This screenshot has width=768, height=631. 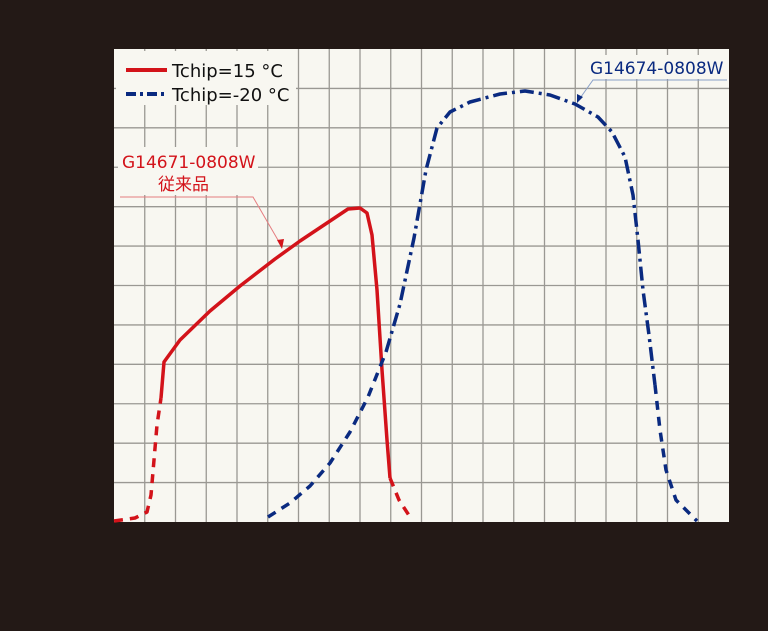 I want to click on legend-box, so click(x=206, y=78).